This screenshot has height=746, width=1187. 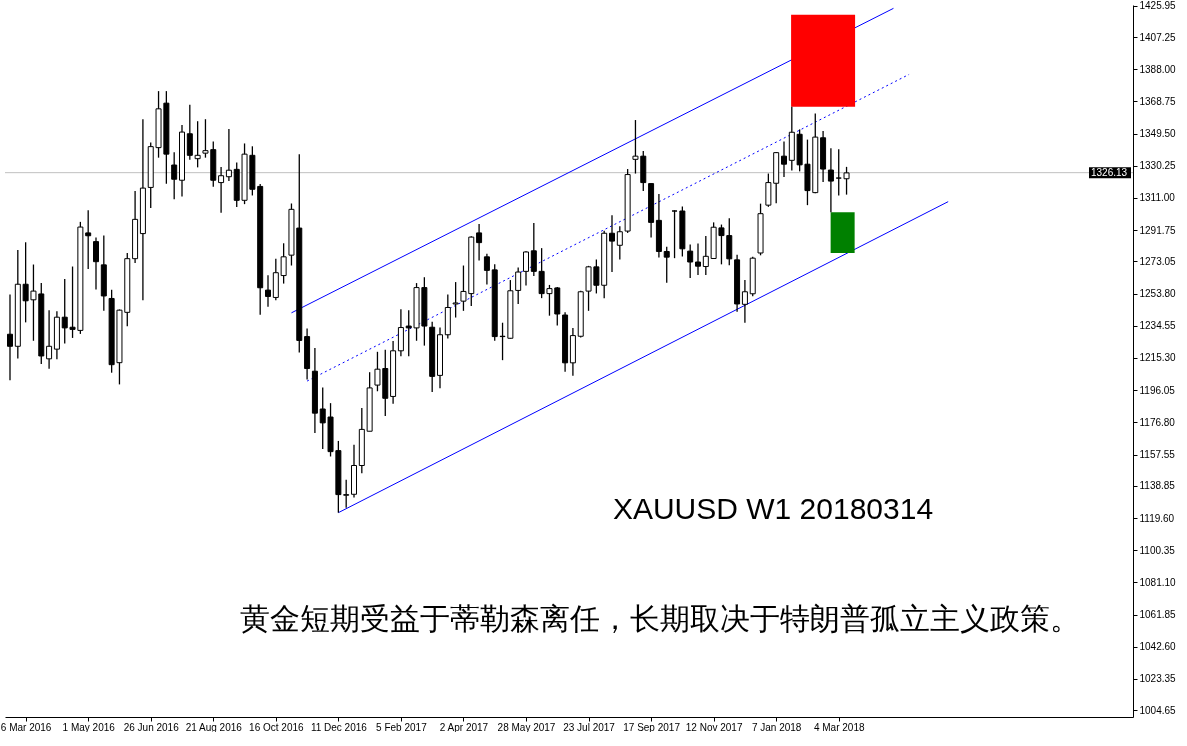 I want to click on x-tick-label: 12 Nov 2017, so click(x=714, y=727).